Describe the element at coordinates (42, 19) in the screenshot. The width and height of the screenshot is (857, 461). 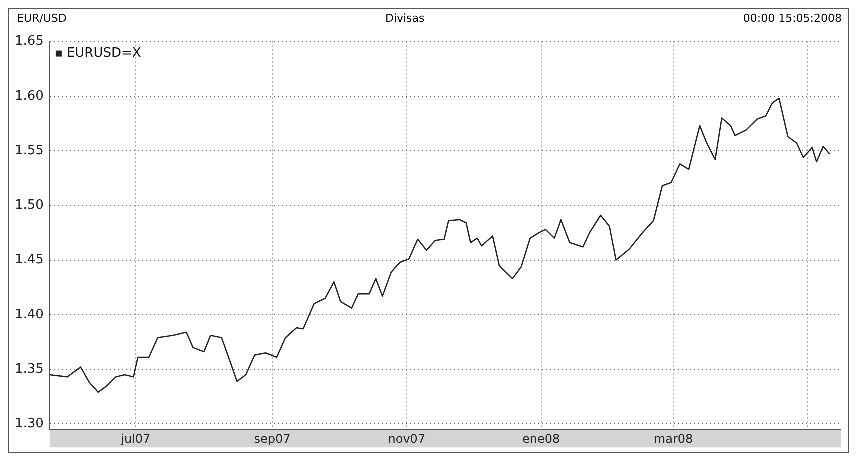
I see `y-axis-title: EUR/USD` at that location.